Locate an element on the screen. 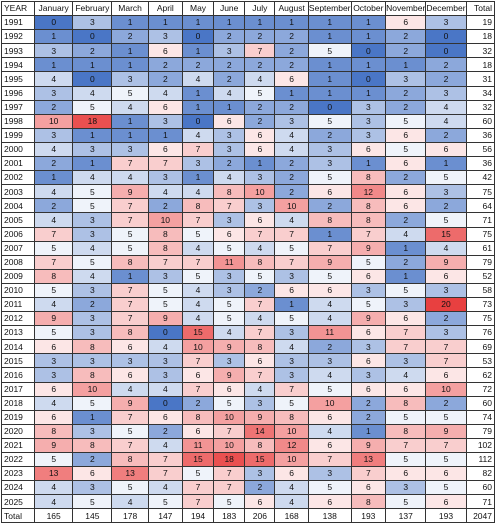 This screenshot has height=523, width=495. column-total: 194 is located at coordinates (198, 515).